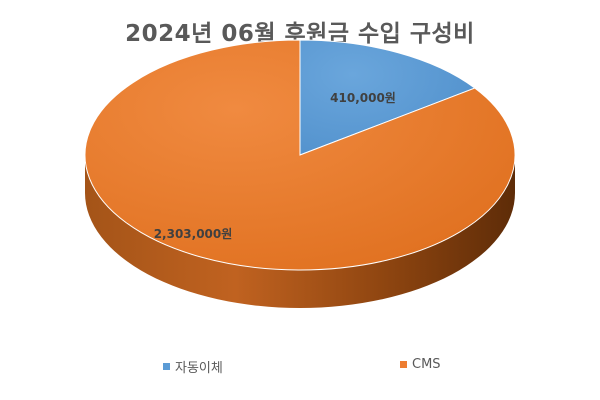  I want to click on data-label-CMS: 2,303,000원, so click(193, 234).